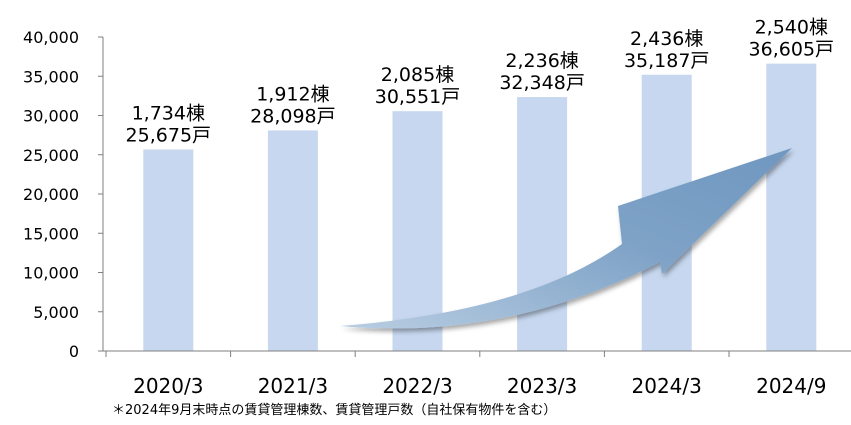 The image size is (851, 425). What do you see at coordinates (791, 50) in the screenshot?
I see `data-label-units: 36,605戸` at bounding box center [791, 50].